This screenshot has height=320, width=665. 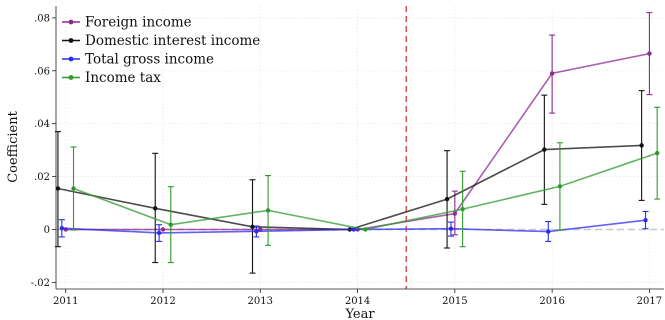 What do you see at coordinates (42, 177) in the screenshot?
I see `y-tick-label: .02` at bounding box center [42, 177].